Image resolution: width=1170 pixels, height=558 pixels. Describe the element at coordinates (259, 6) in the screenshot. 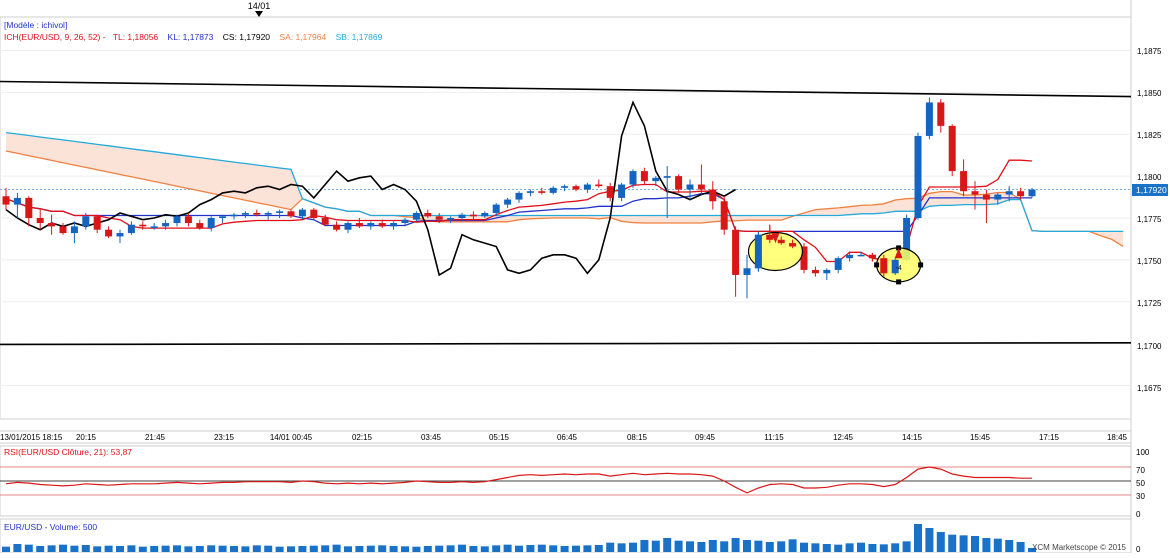

I see `date-marker-label: 14/01` at that location.